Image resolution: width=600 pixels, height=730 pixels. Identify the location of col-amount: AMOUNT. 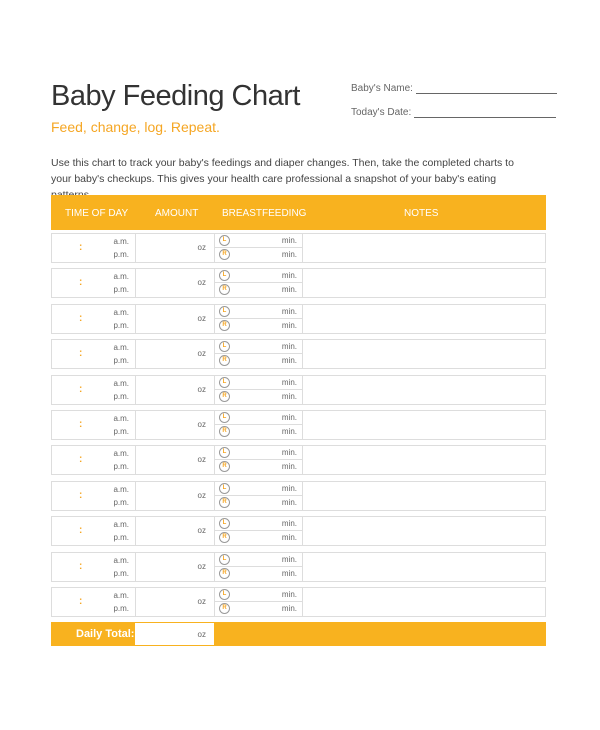
(177, 213).